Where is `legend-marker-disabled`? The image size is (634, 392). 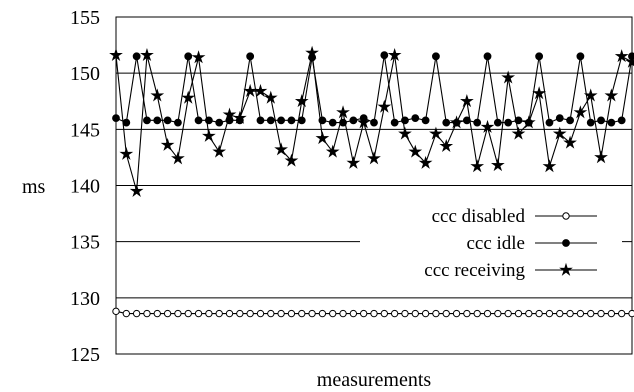 legend-marker-disabled is located at coordinates (566, 216).